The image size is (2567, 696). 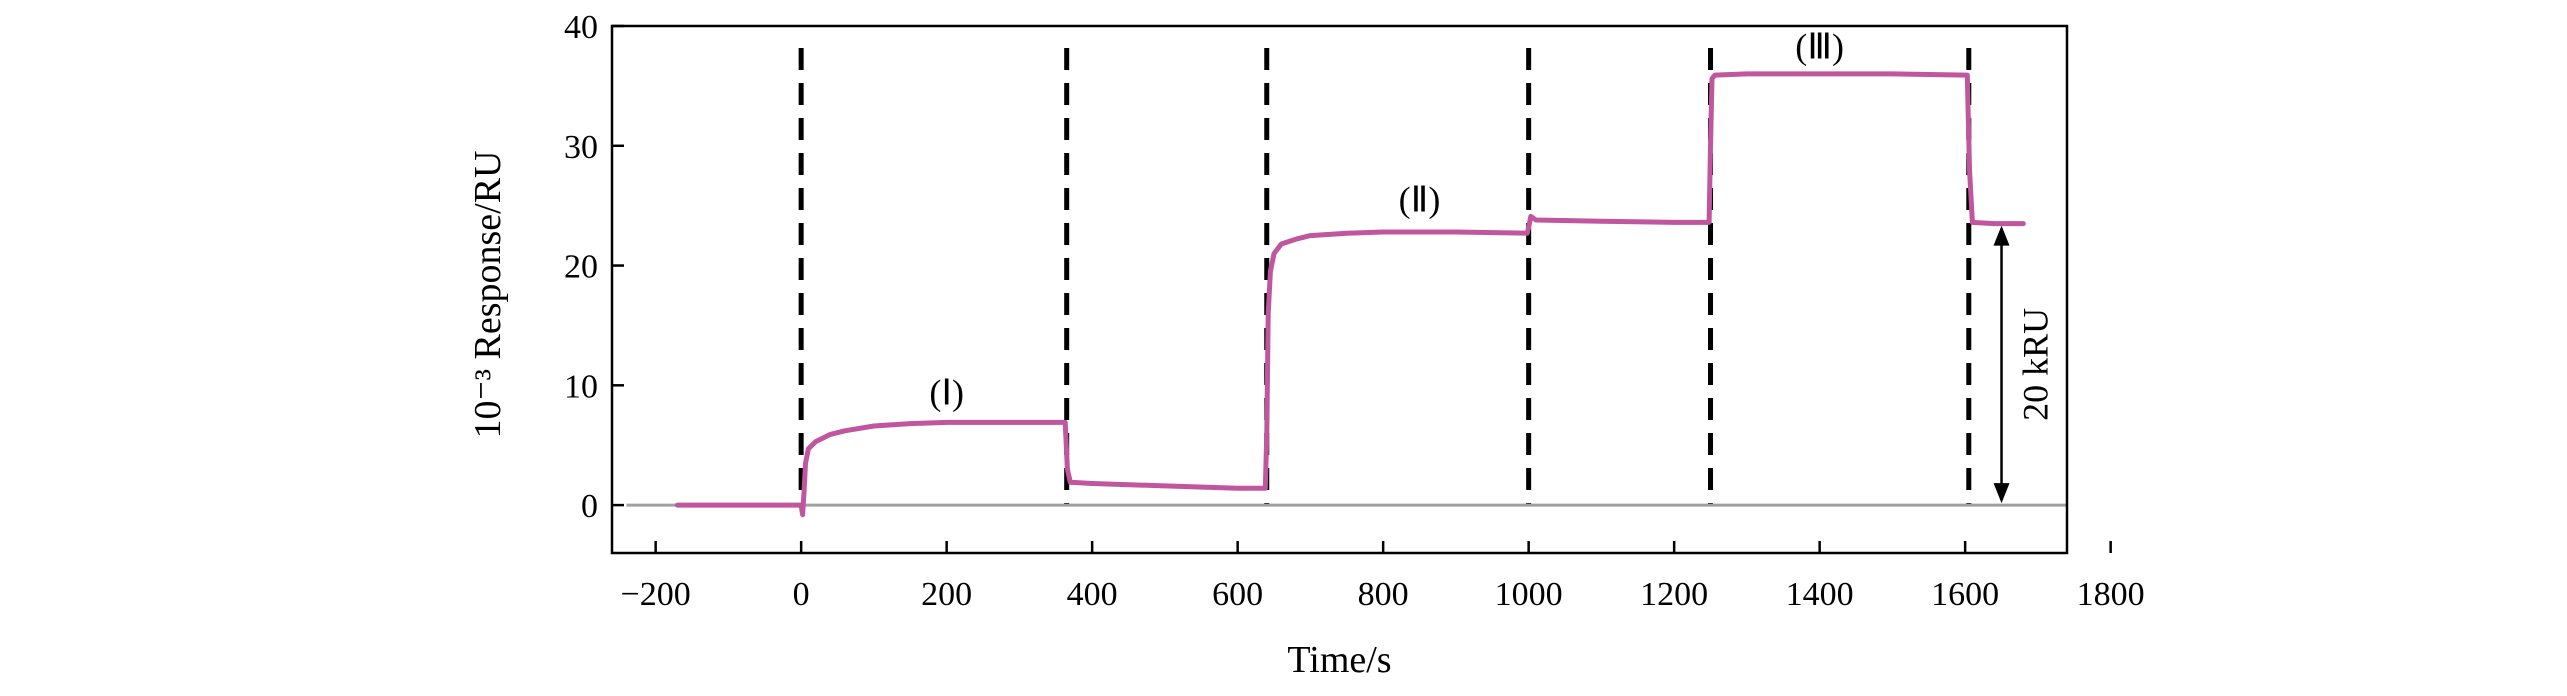 What do you see at coordinates (1092, 594) in the screenshot?
I see `x-tick-label: 400` at bounding box center [1092, 594].